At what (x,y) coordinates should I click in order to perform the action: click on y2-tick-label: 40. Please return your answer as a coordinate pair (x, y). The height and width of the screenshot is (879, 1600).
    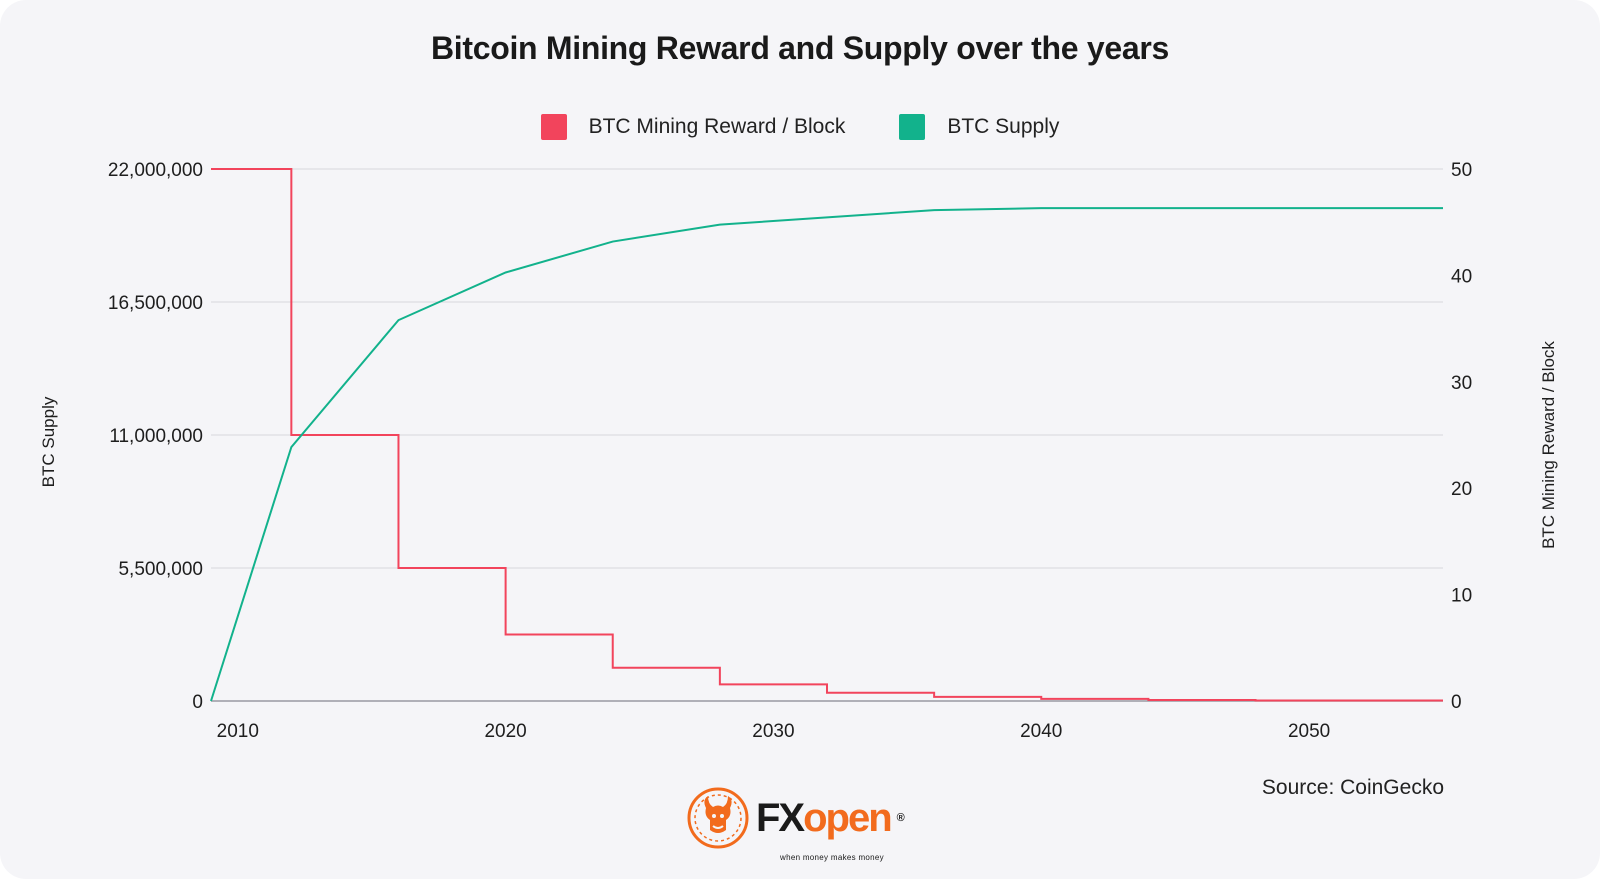
    Looking at the image, I should click on (1461, 276).